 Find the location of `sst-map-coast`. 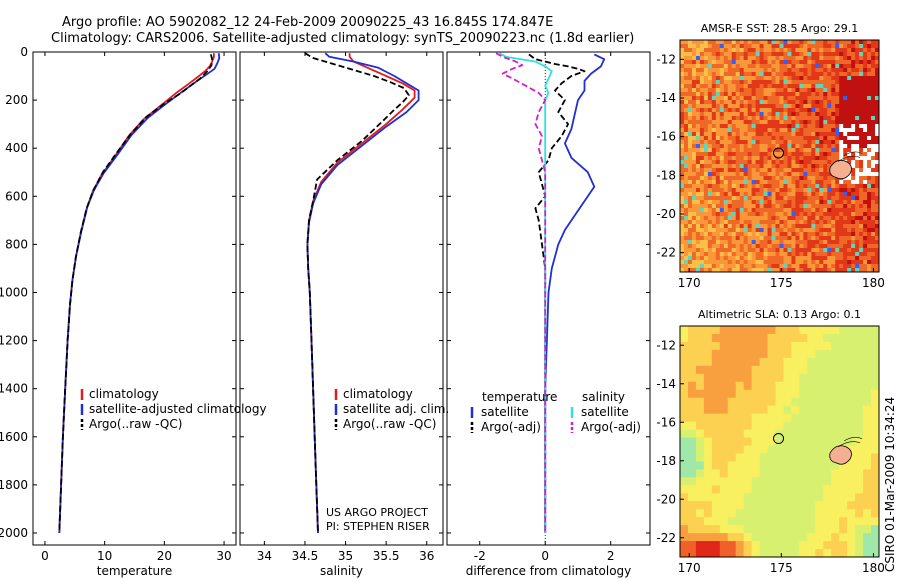

sst-map-coast is located at coordinates (850, 156).